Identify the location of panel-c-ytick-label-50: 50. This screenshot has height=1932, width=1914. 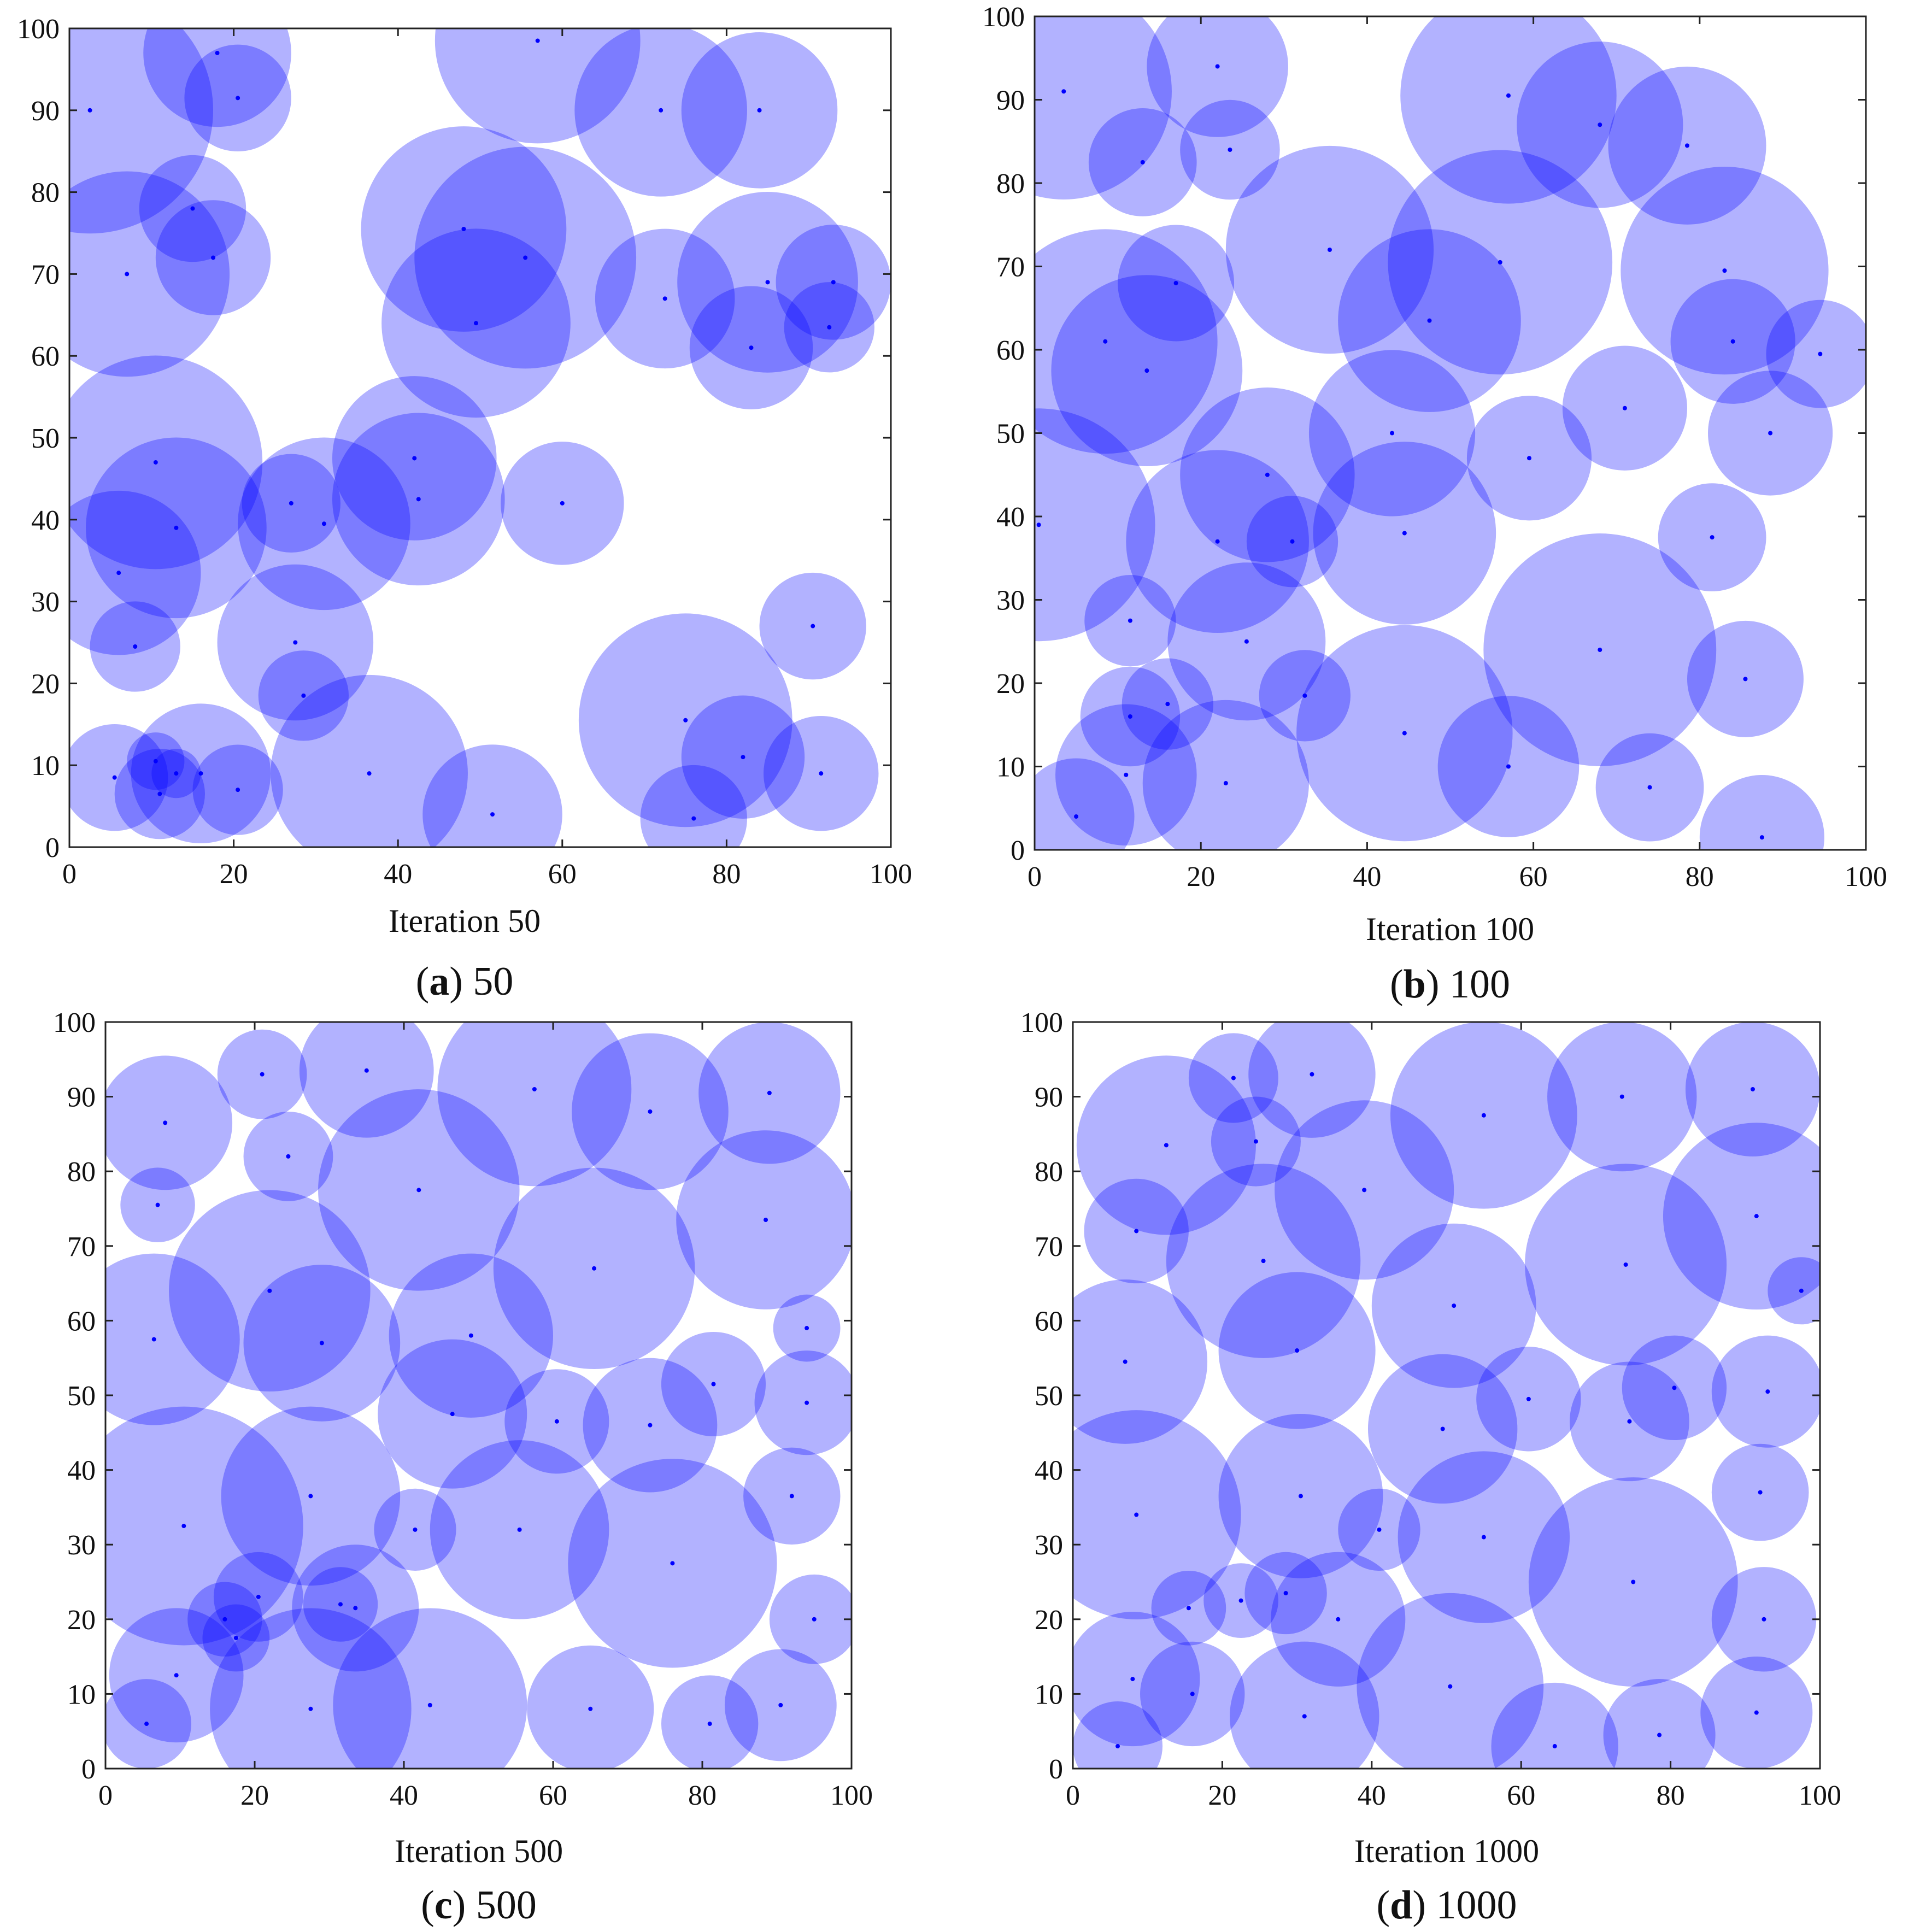
(81, 1396).